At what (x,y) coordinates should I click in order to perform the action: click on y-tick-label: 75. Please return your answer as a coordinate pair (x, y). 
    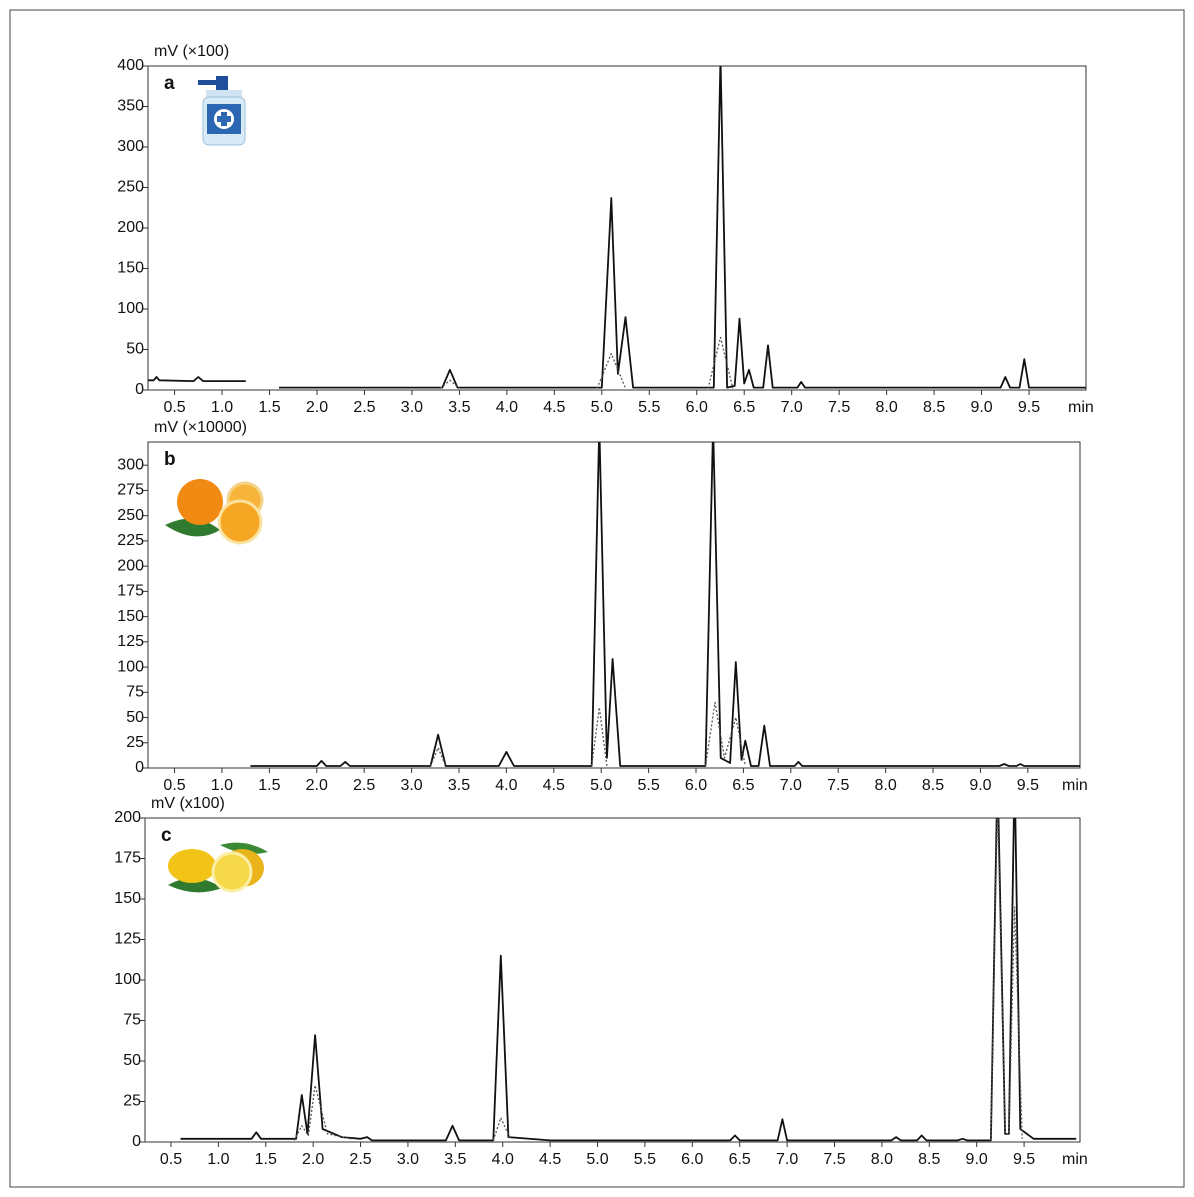
    Looking at the image, I should click on (135, 692).